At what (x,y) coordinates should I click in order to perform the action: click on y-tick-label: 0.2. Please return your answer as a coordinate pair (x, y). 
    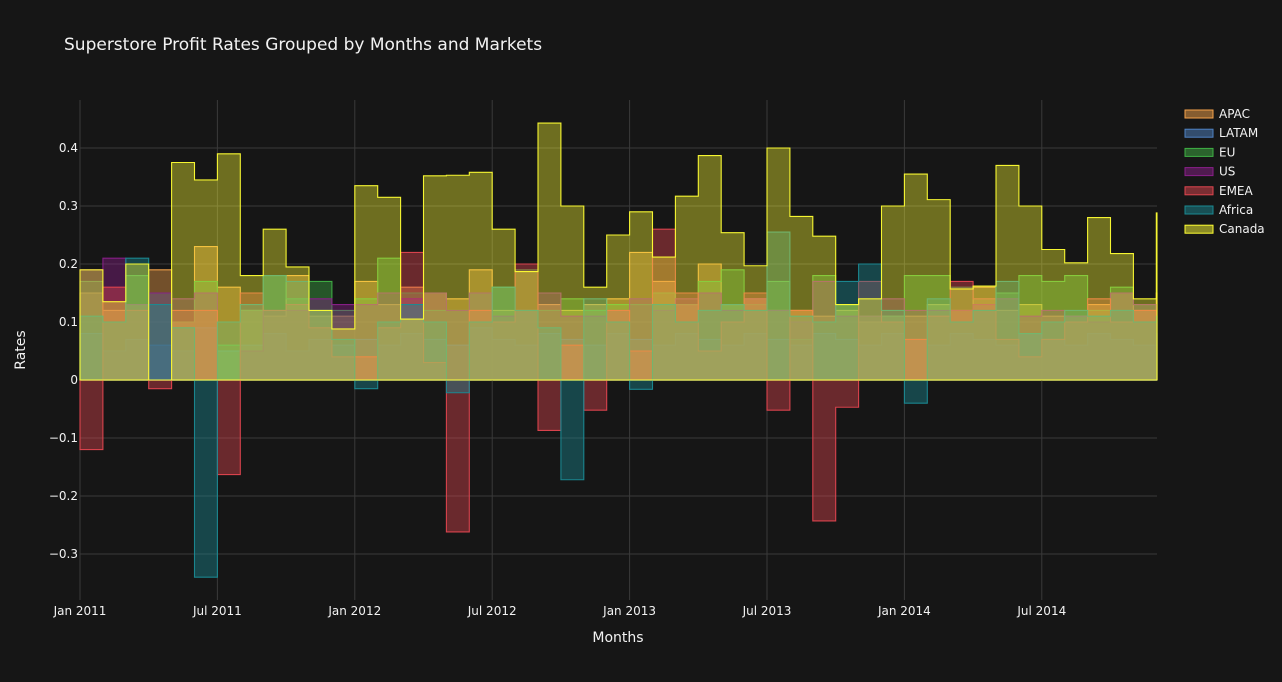
    Looking at the image, I should click on (68, 264).